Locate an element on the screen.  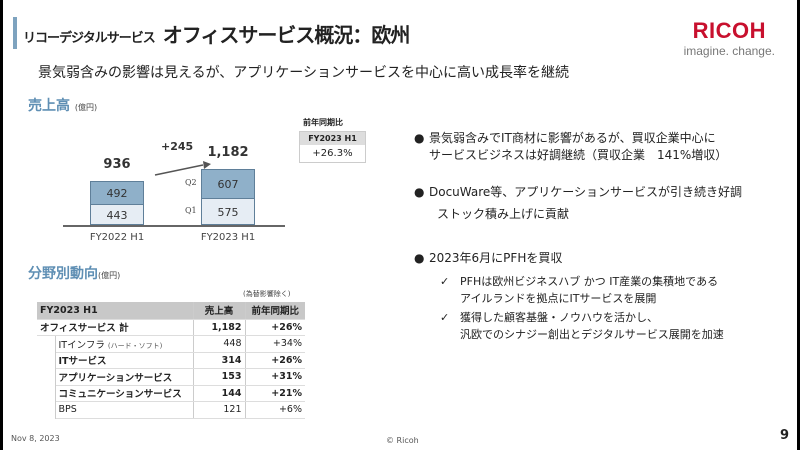
header-sales: 売上高 is located at coordinates (218, 311).